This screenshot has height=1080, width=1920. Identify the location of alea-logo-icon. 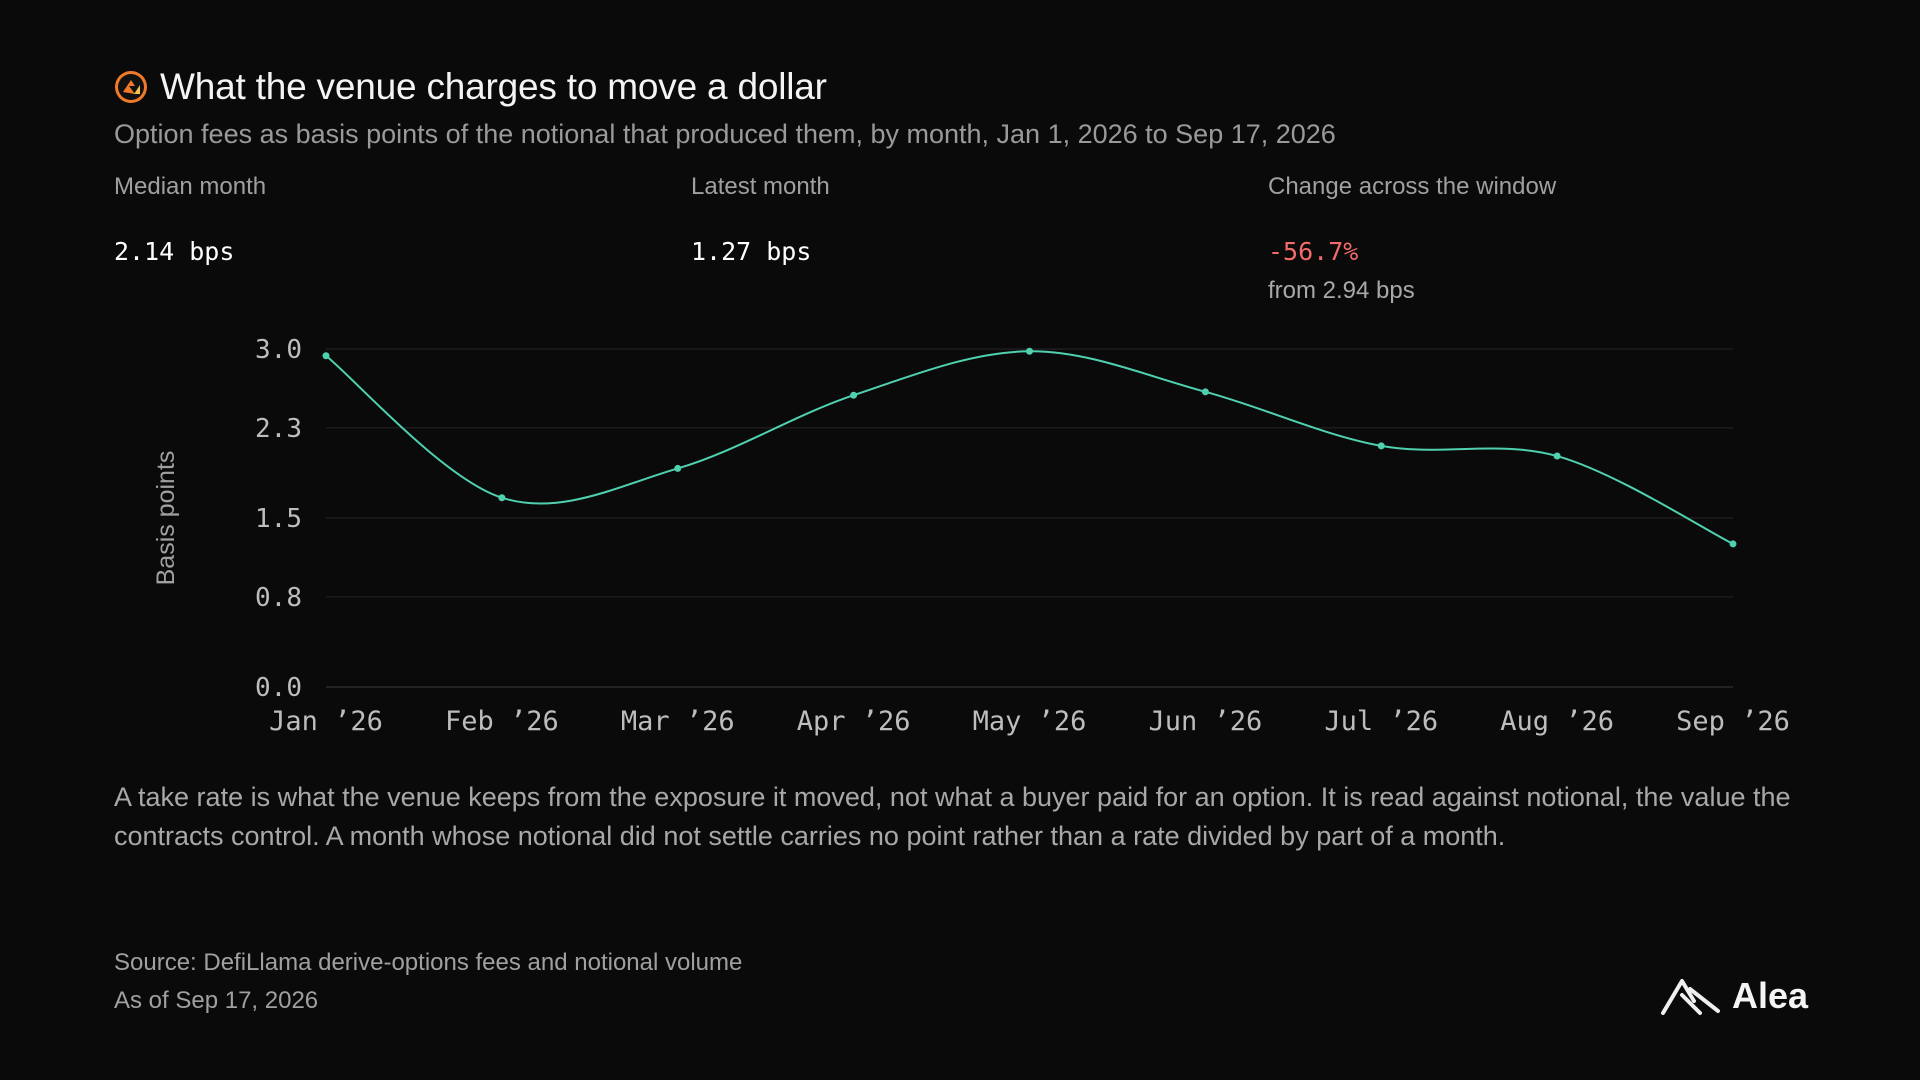
(1690, 997).